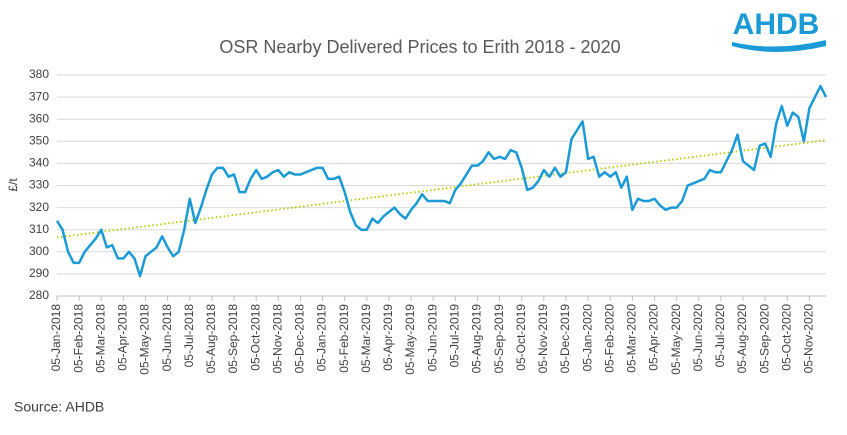 The width and height of the screenshot is (847, 435). I want to click on x-tick-label: 05-Nov-2018, so click(277, 339).